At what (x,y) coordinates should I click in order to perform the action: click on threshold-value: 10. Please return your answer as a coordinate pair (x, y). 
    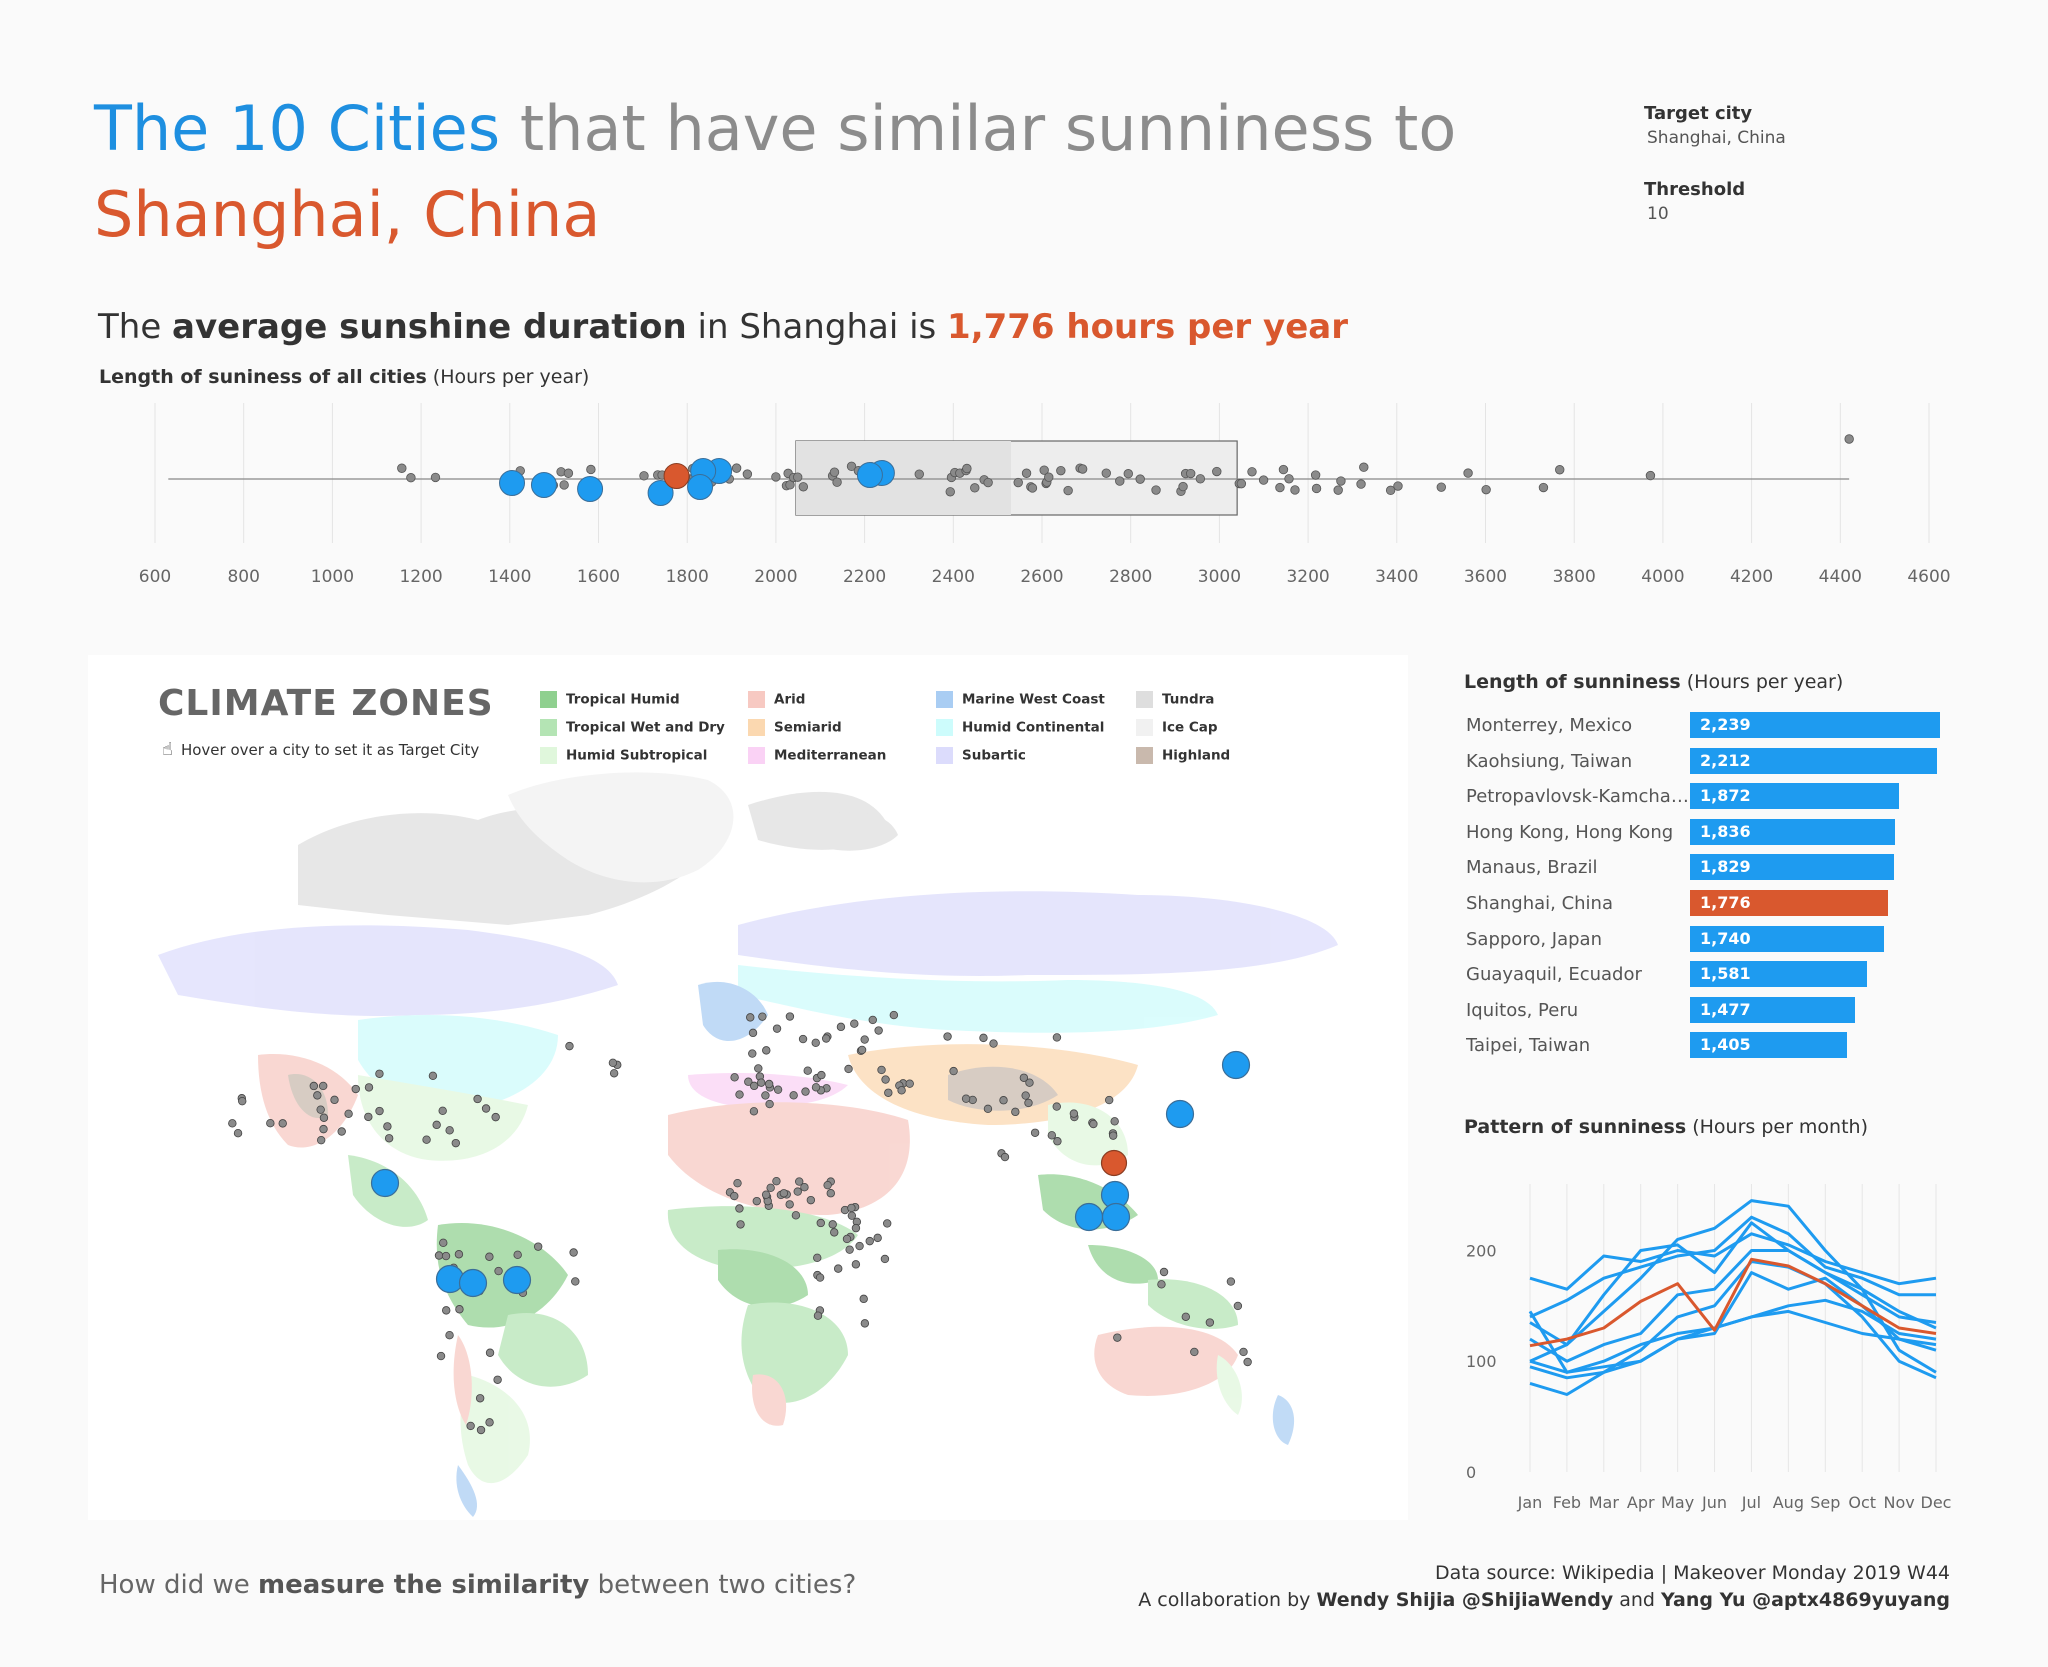
    Looking at the image, I should click on (1658, 214).